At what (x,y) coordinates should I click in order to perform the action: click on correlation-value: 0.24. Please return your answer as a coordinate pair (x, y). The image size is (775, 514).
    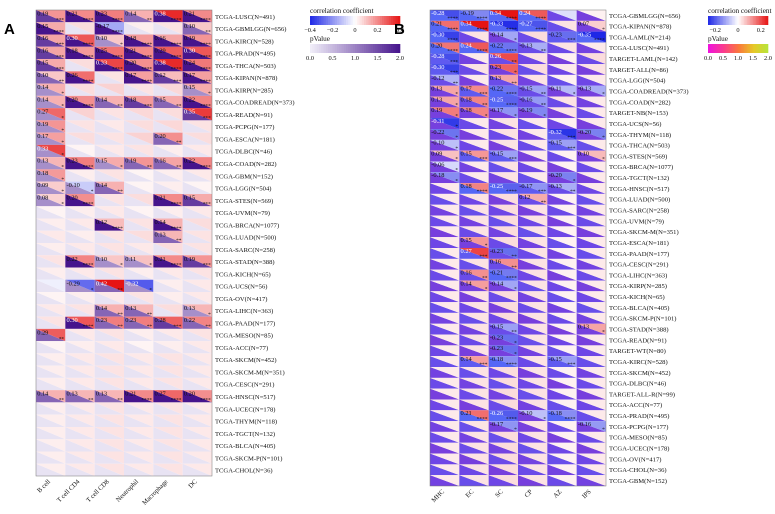
    Looking at the image, I should click on (190, 63).